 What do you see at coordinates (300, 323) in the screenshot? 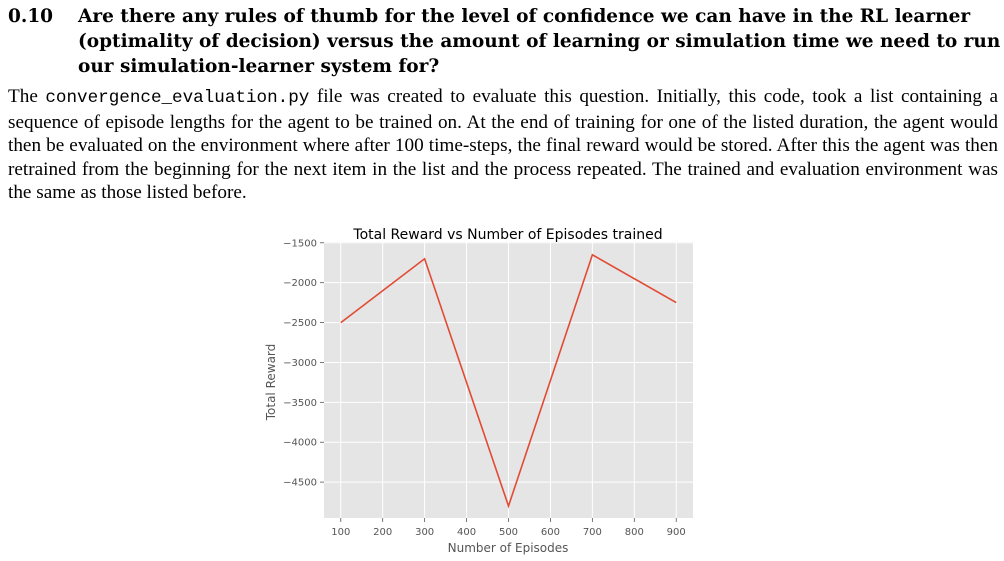
I see `y-tick-label: −2500` at bounding box center [300, 323].